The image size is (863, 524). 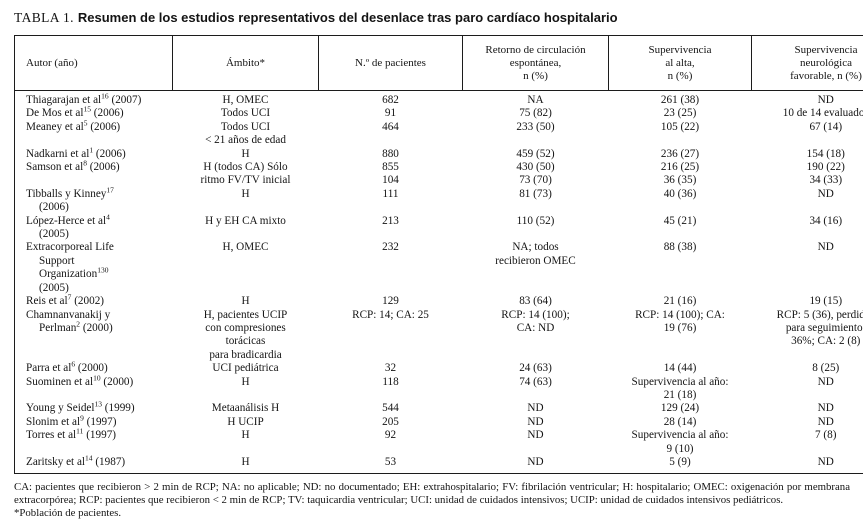 I want to click on cell-retorno: NA; todos recibieron OMEC, so click(x=536, y=268).